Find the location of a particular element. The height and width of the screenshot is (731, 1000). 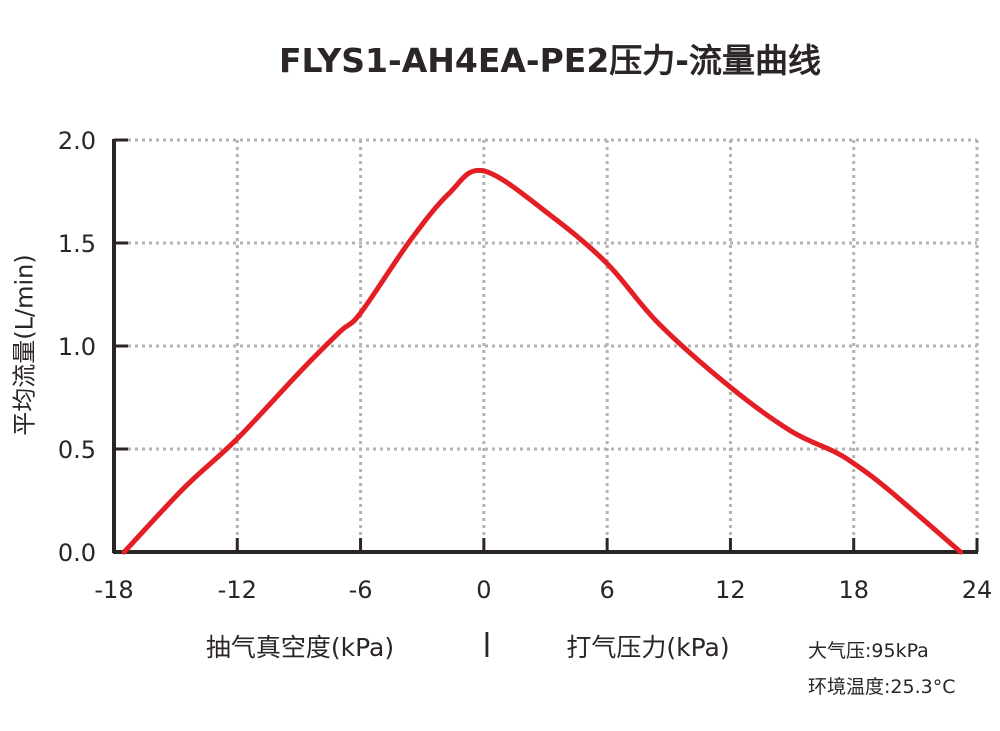

x-tick-label: -12 is located at coordinates (237, 590).